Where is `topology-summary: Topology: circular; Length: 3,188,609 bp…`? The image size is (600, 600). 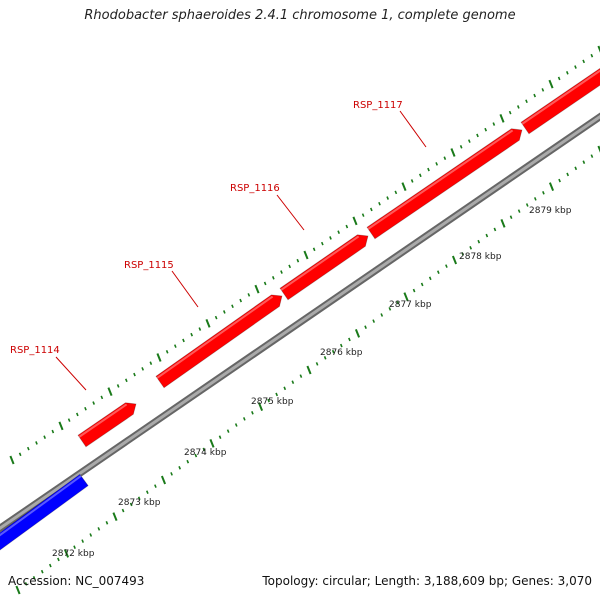
topology-summary: Topology: circular; Length: 3,188,609 bp… is located at coordinates (427, 581).